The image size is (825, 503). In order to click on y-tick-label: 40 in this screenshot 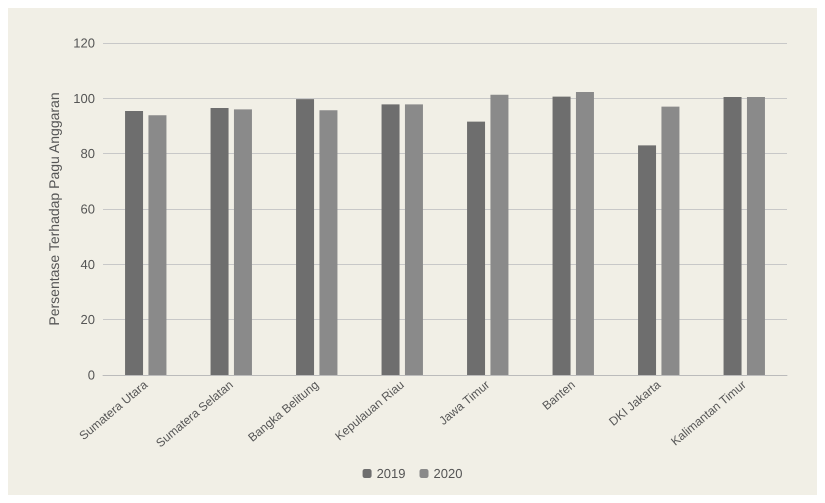, I will do `click(87, 264)`.